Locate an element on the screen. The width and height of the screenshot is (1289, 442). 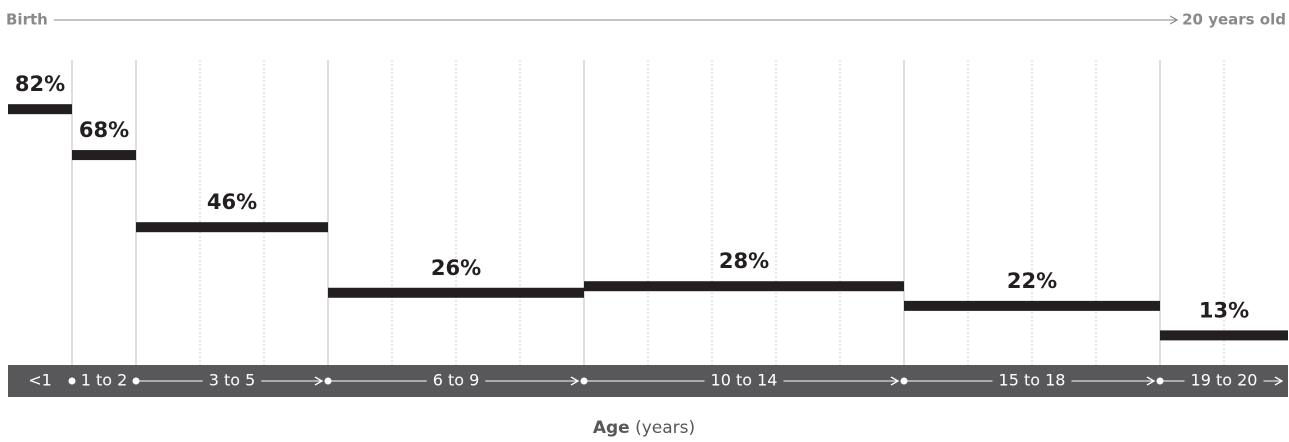
value-label: 22% is located at coordinates (1032, 281).